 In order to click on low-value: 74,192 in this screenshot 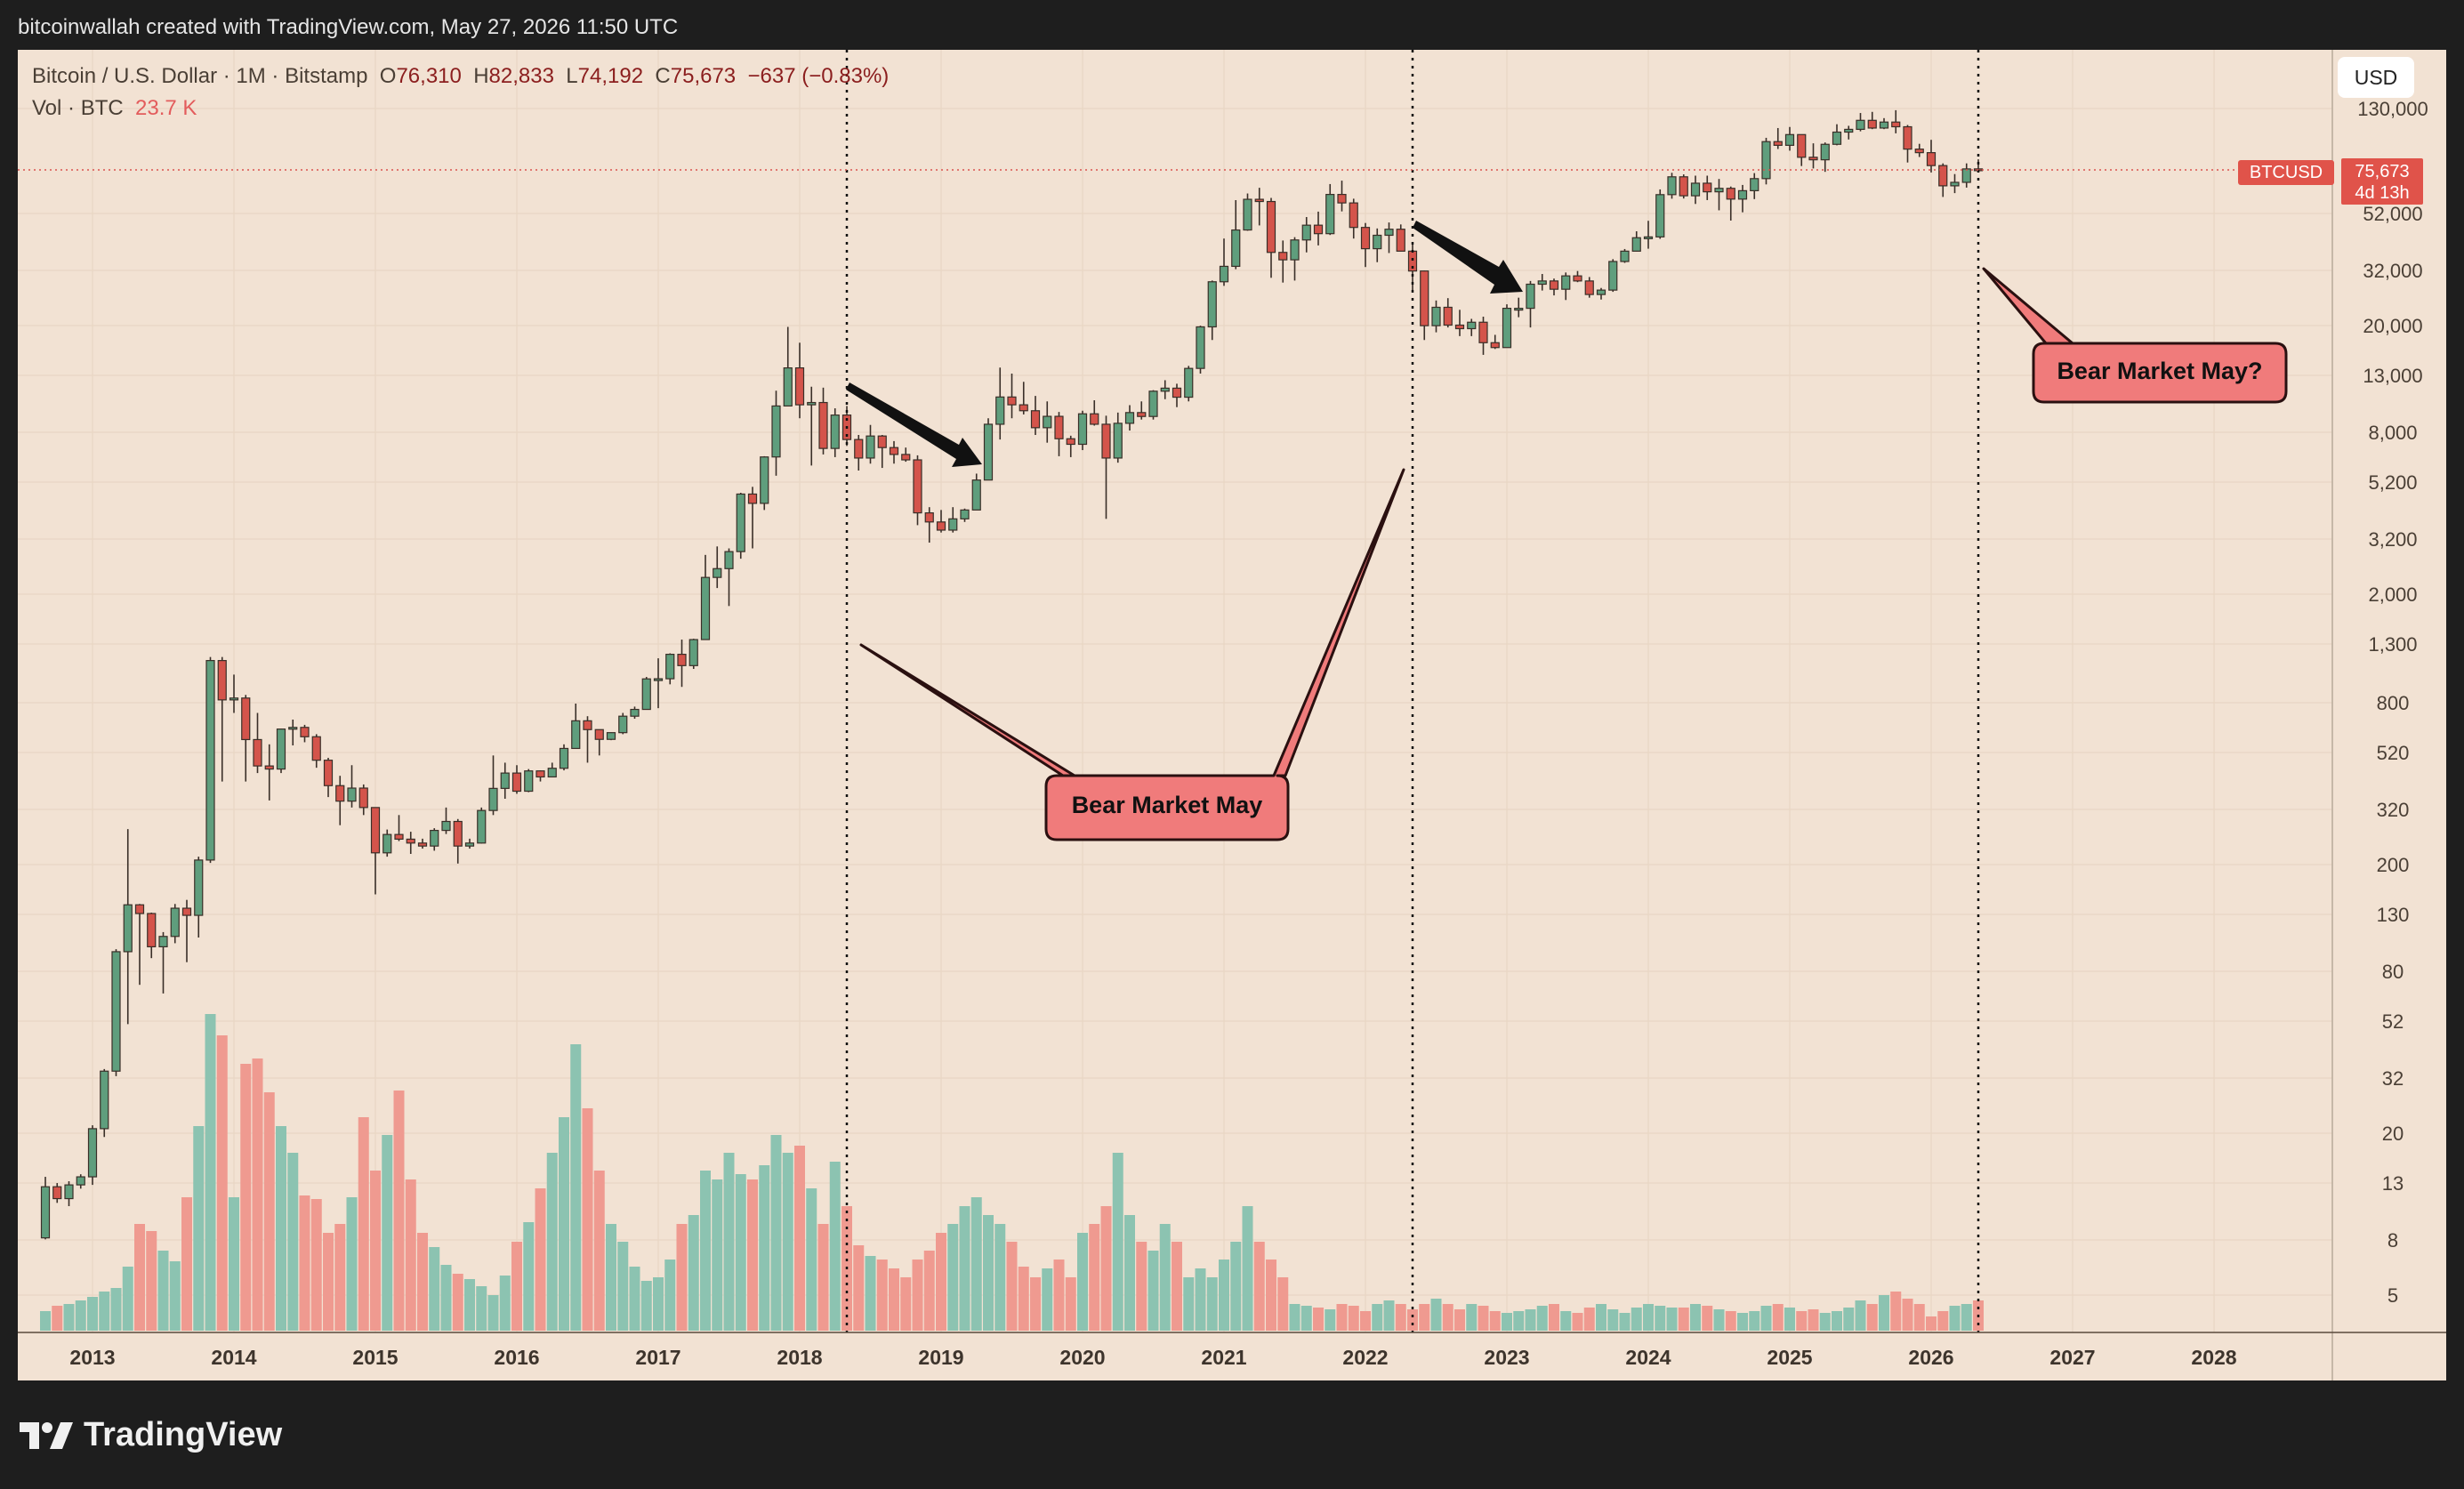, I will do `click(610, 76)`.